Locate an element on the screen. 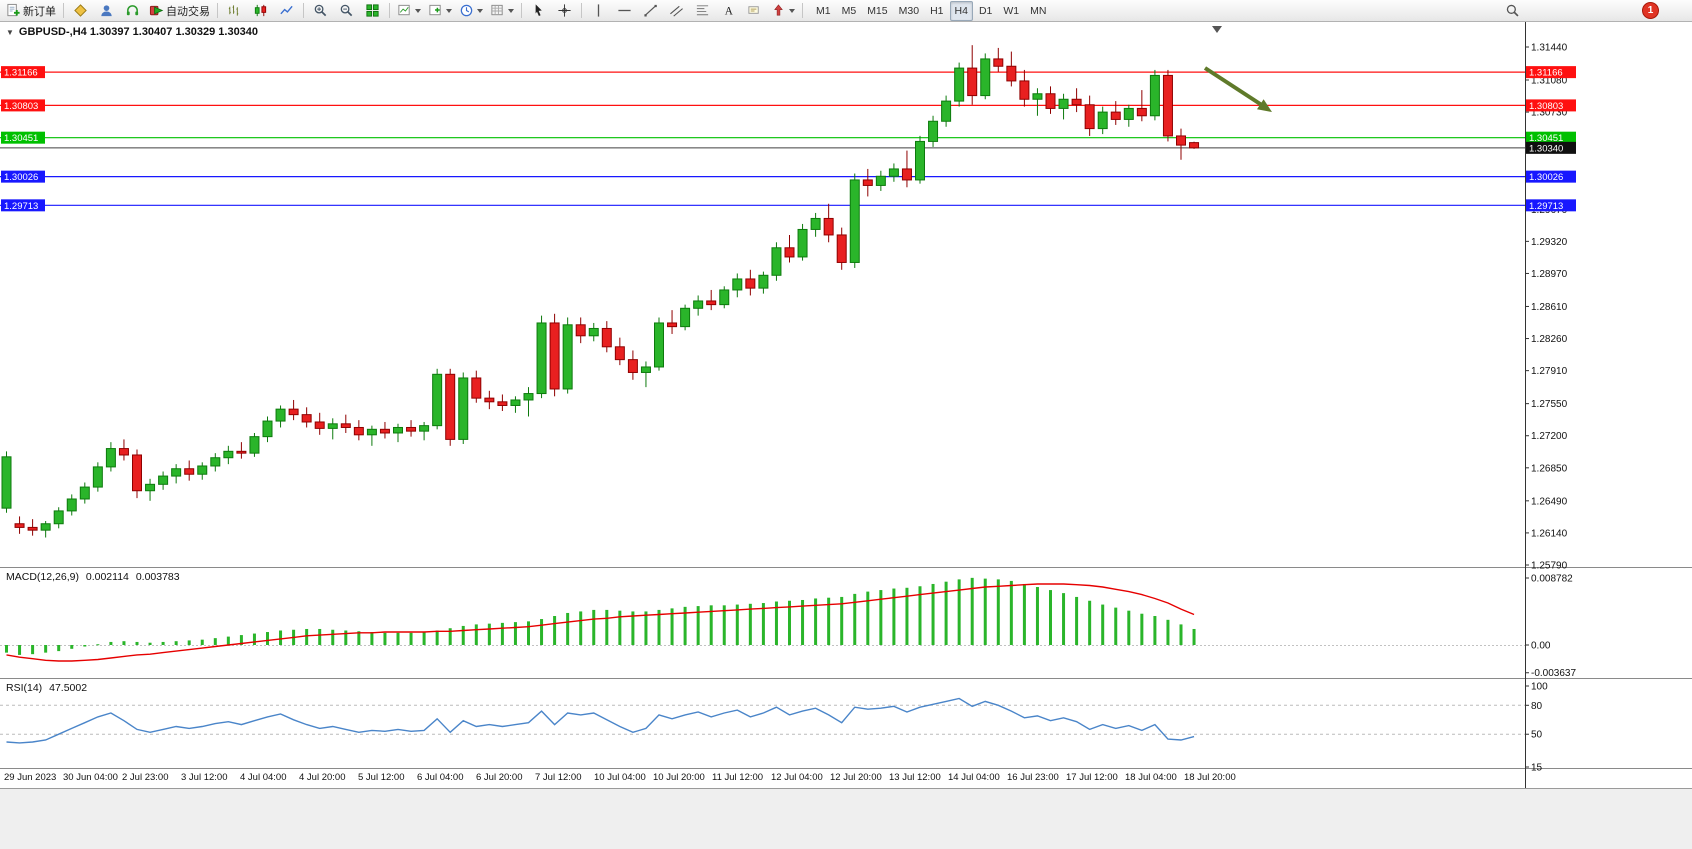 This screenshot has height=849, width=1692. search-button is located at coordinates (1512, 10).